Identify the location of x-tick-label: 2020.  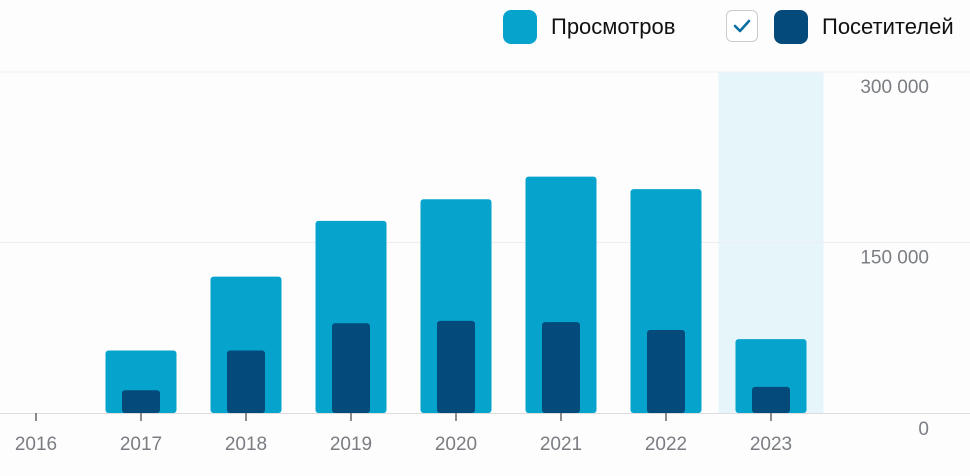
(456, 444).